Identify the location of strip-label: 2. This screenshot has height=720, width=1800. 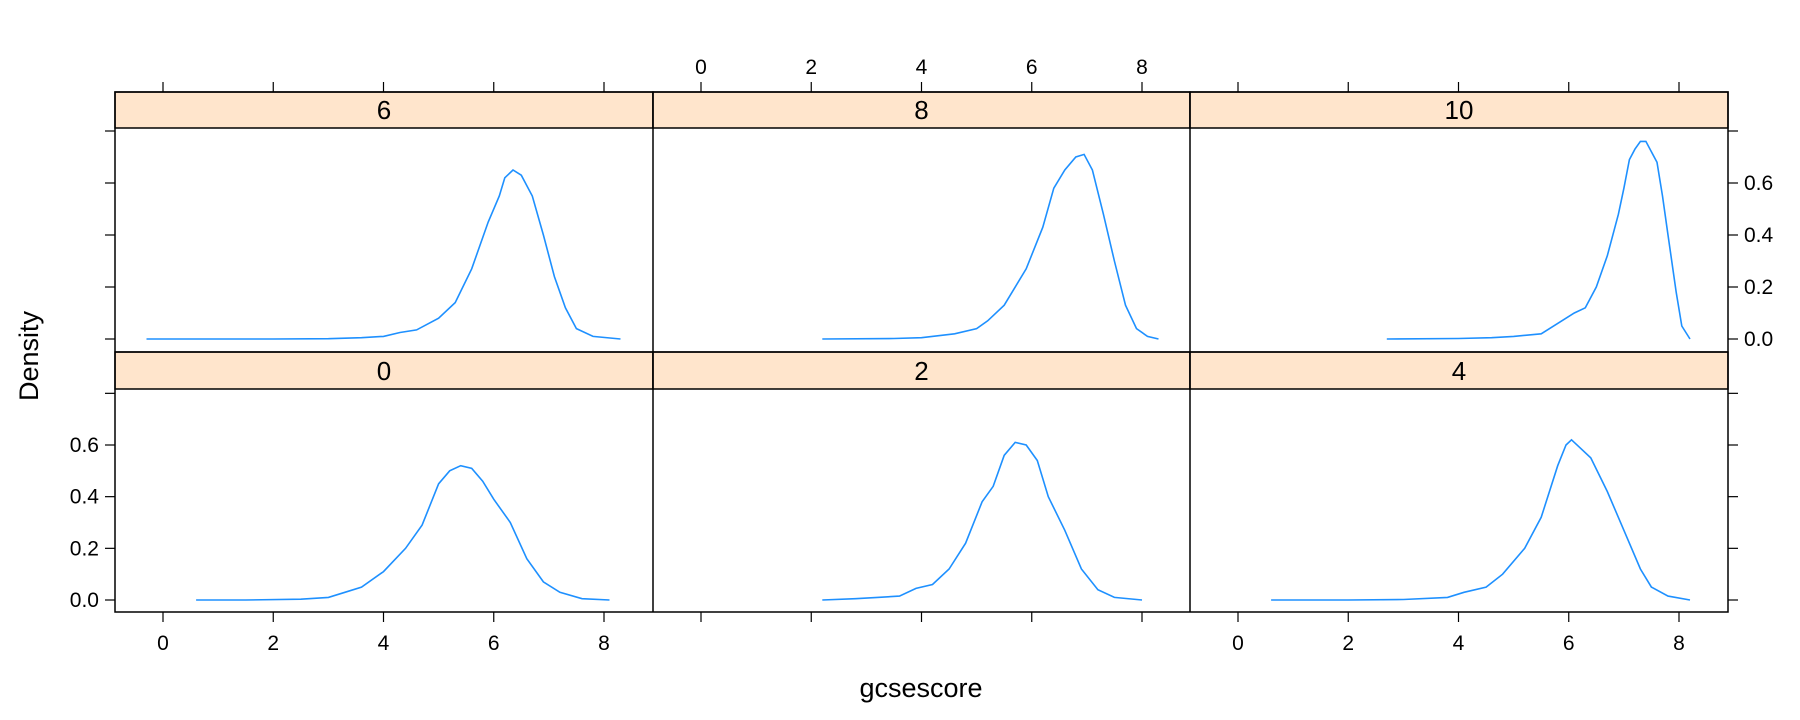
(921, 371).